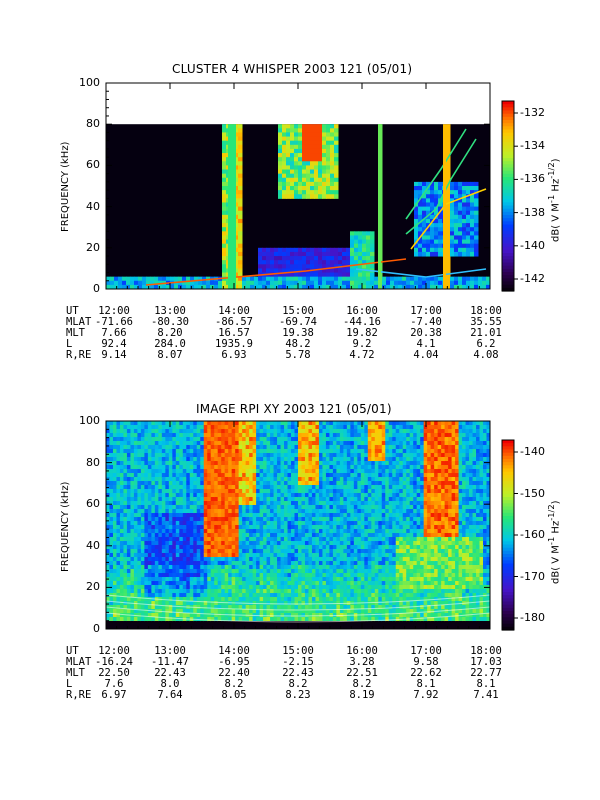  What do you see at coordinates (234, 311) in the screenshot?
I see `p1-ephem-value: 14:00` at bounding box center [234, 311].